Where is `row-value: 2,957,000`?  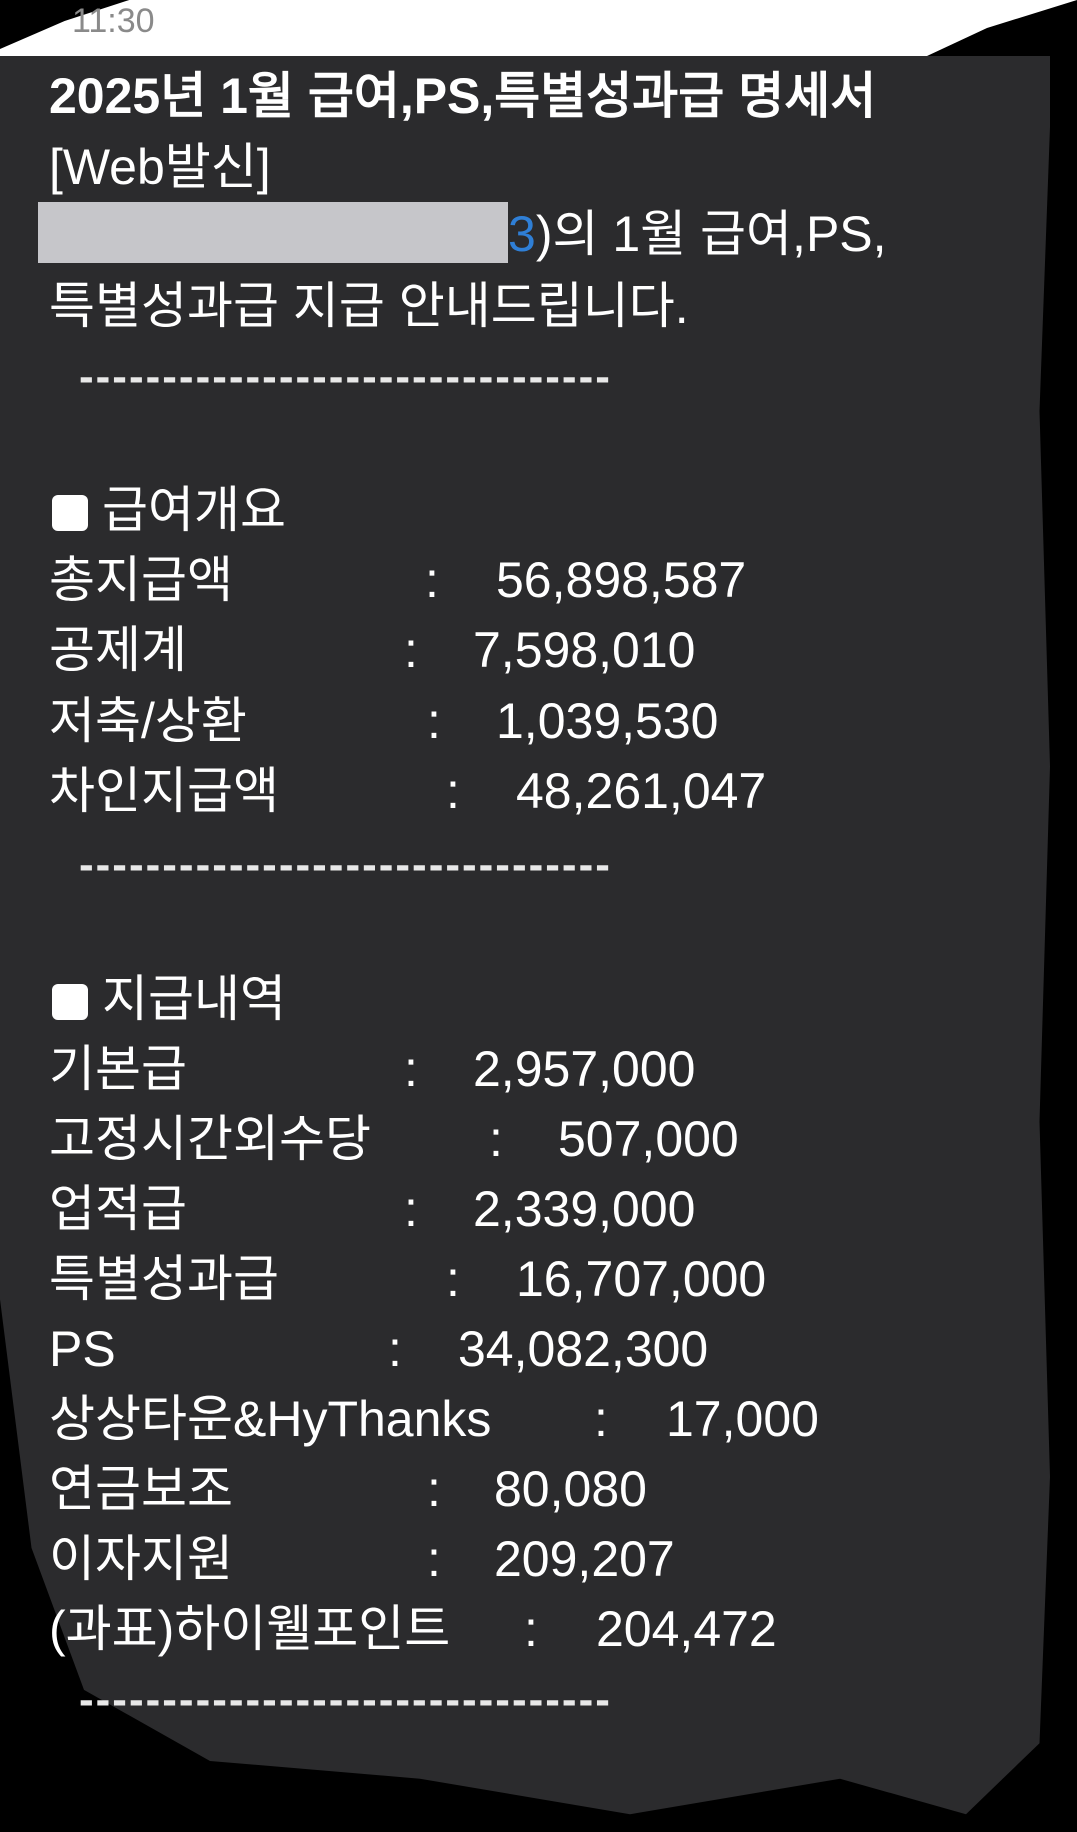
row-value: 2,957,000 is located at coordinates (584, 1069).